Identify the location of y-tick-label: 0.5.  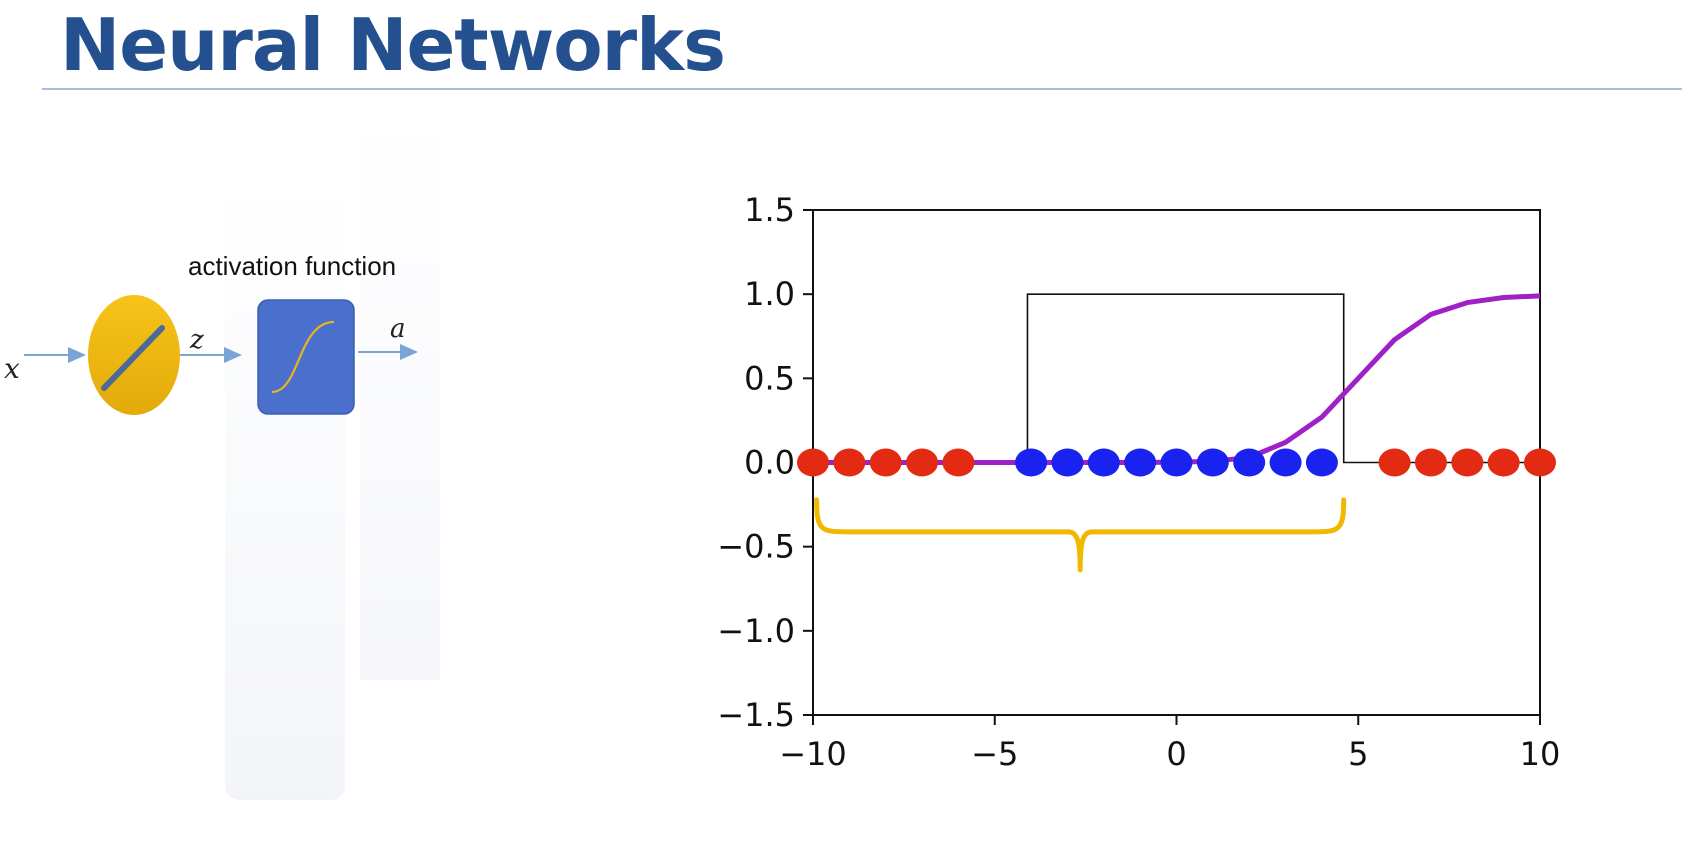
(769, 378).